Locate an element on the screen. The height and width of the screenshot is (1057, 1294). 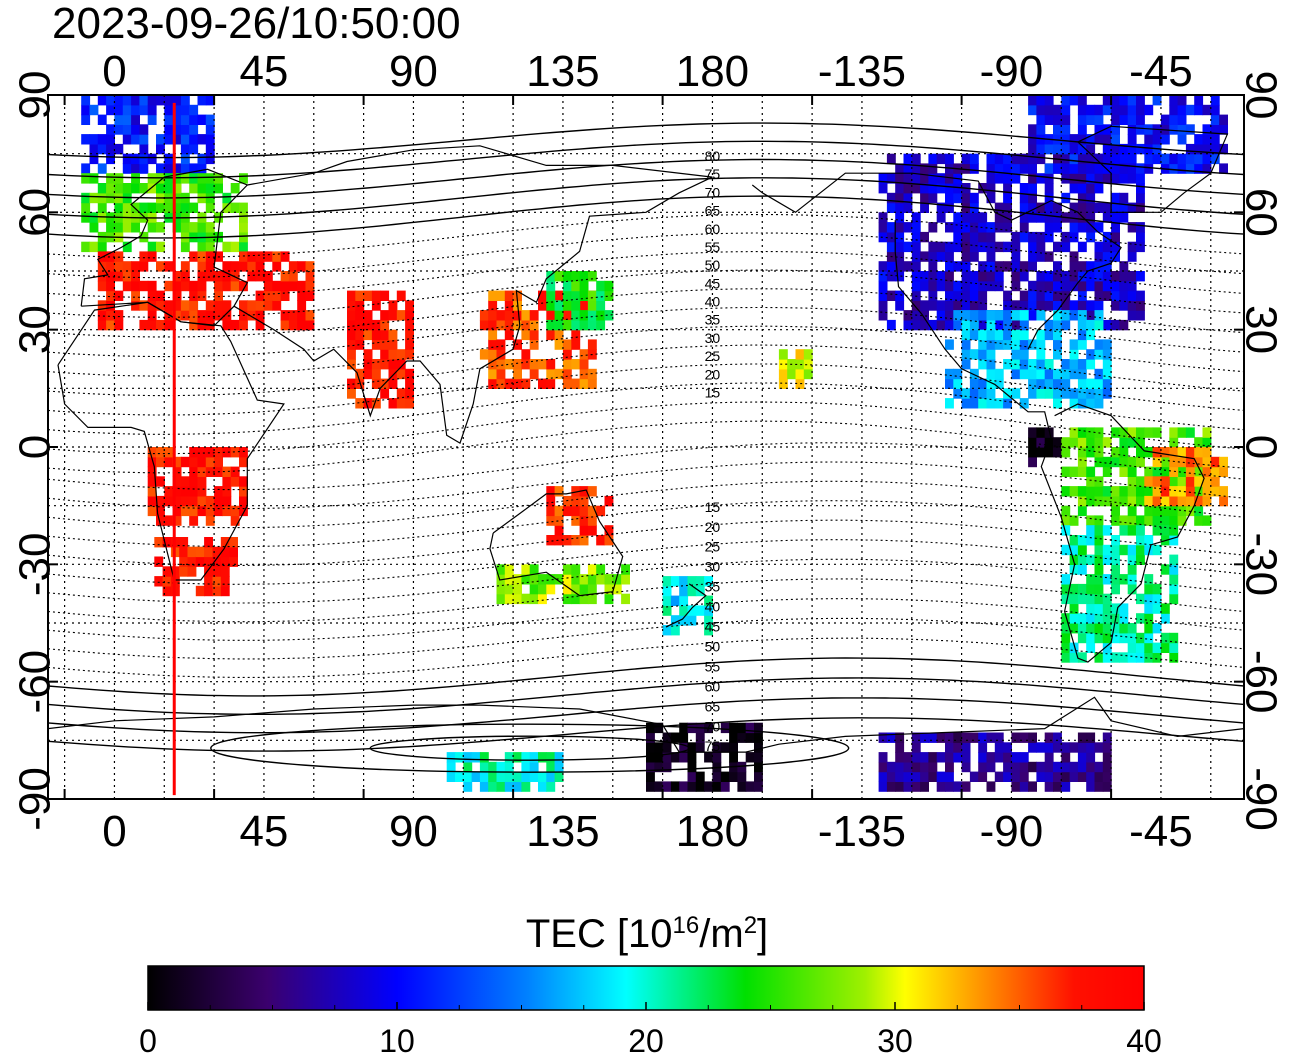
coastline is located at coordinates (936, 261).